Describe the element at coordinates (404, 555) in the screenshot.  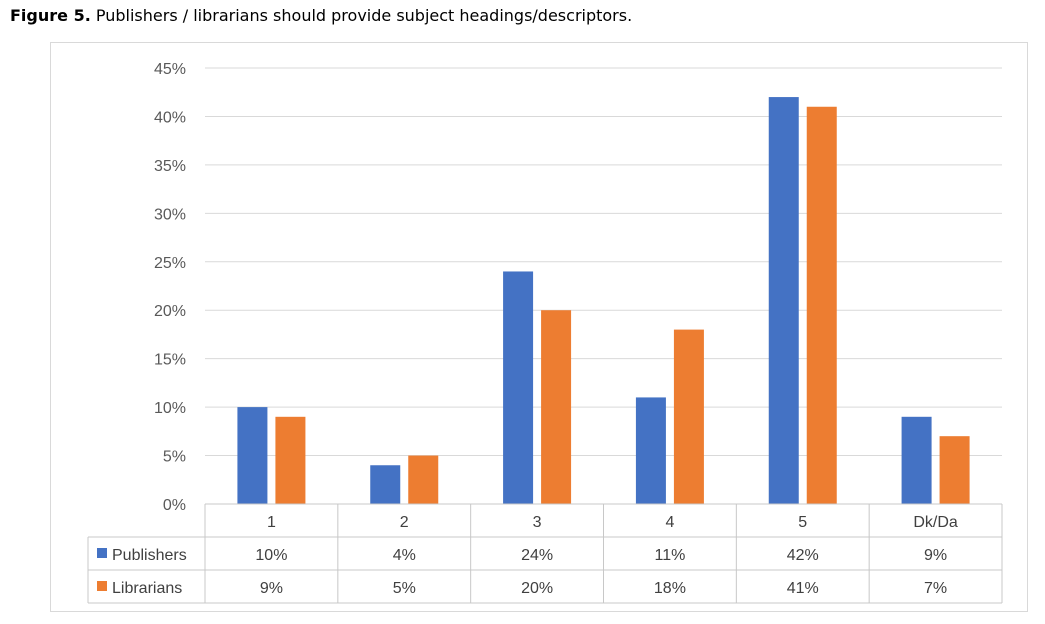
I see `data-label: 4%` at that location.